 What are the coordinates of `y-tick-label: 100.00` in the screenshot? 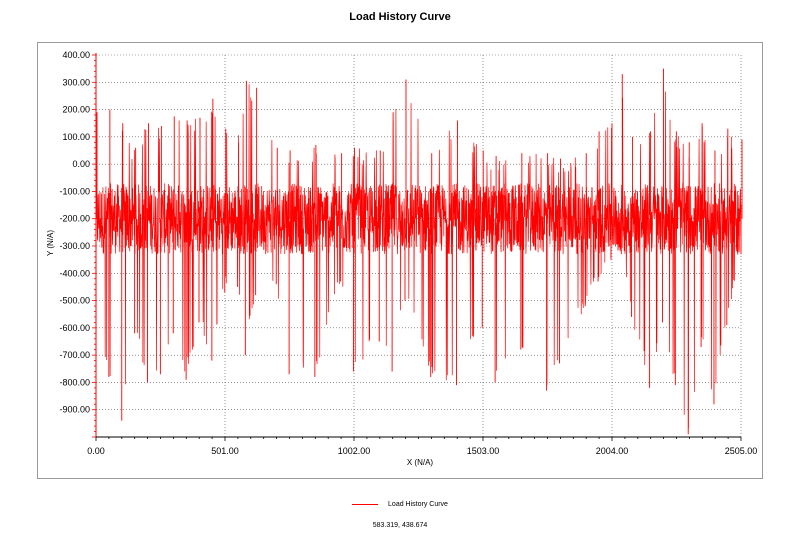 It's located at (76, 137).